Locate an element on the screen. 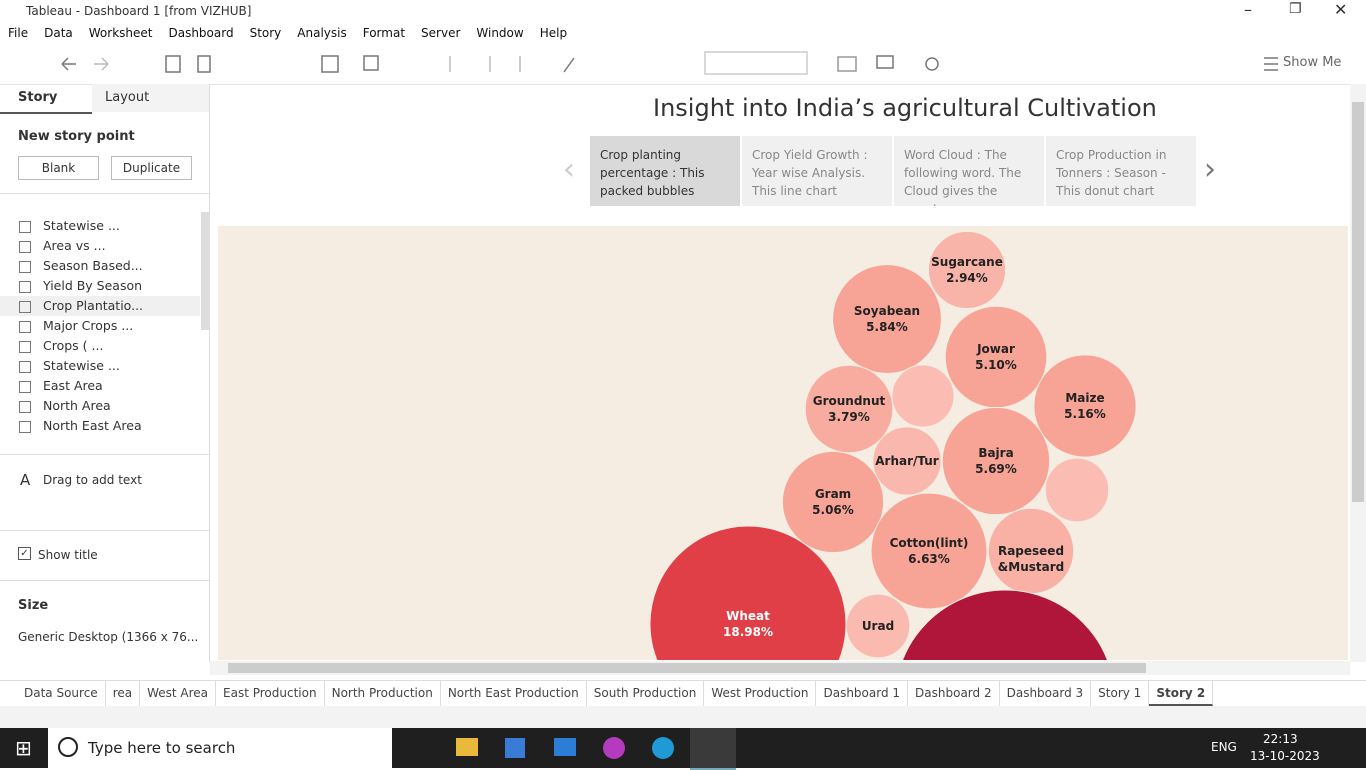 The image size is (1366, 770). bubble-label: Arhar/Tur is located at coordinates (907, 461).